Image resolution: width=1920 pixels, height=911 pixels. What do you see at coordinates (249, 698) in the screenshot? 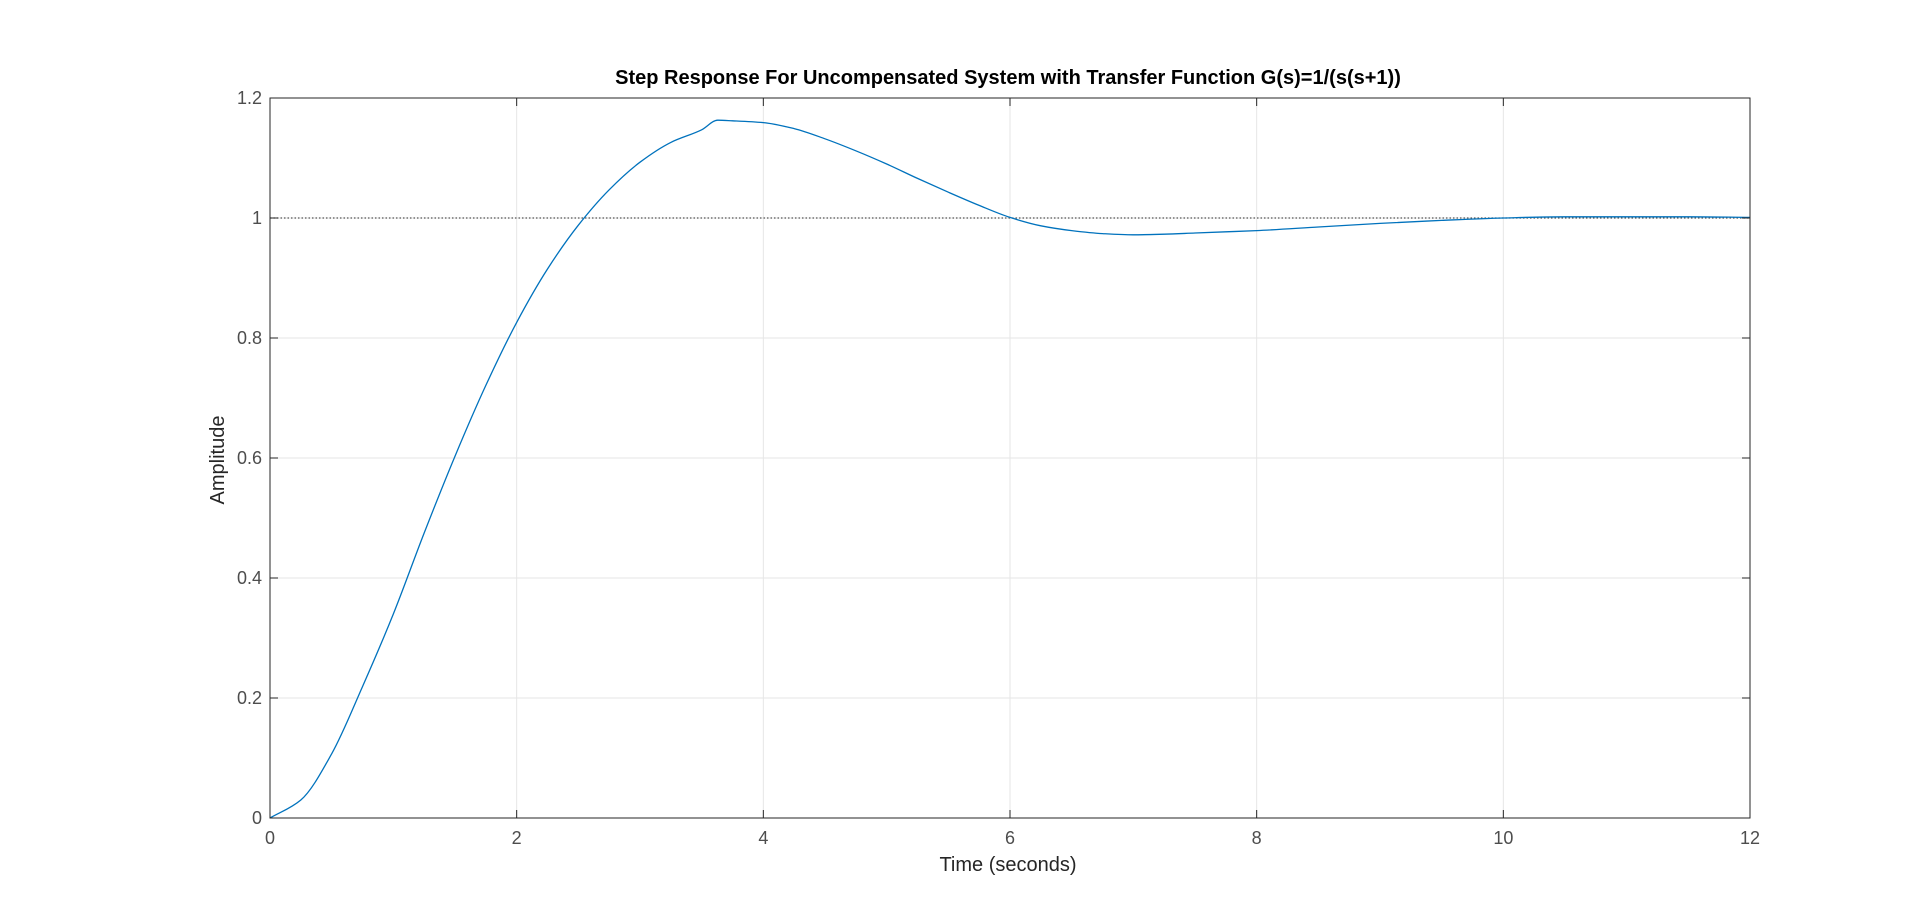
I see `y-tick-label: 0.2` at bounding box center [249, 698].